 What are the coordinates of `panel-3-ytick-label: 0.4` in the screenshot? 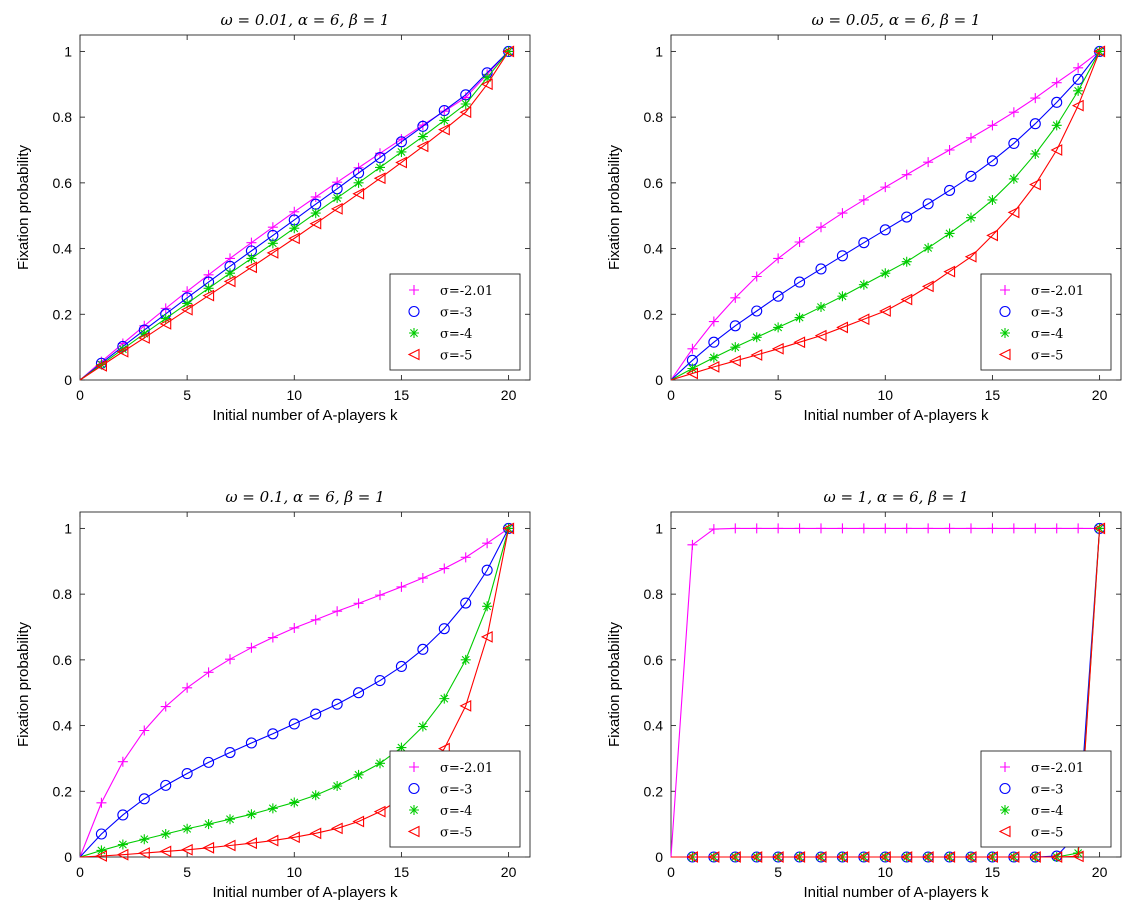 It's located at (63, 726).